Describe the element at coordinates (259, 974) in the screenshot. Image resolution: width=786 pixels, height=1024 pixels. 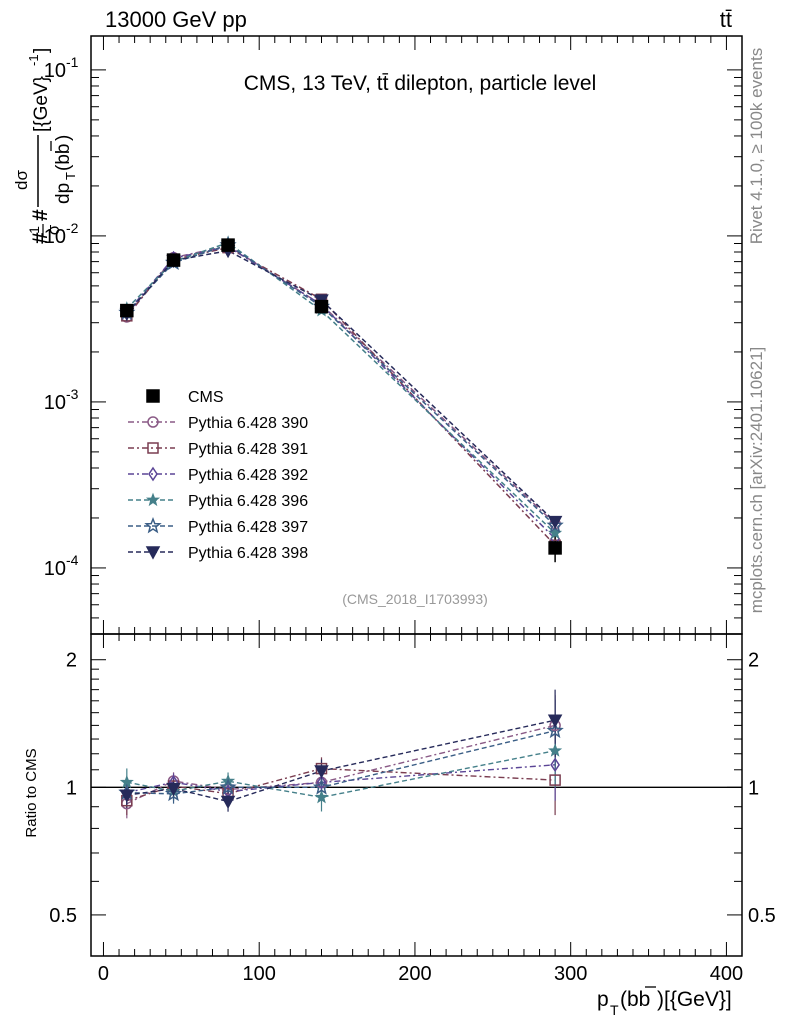
I see `x-tick-label: 100` at that location.